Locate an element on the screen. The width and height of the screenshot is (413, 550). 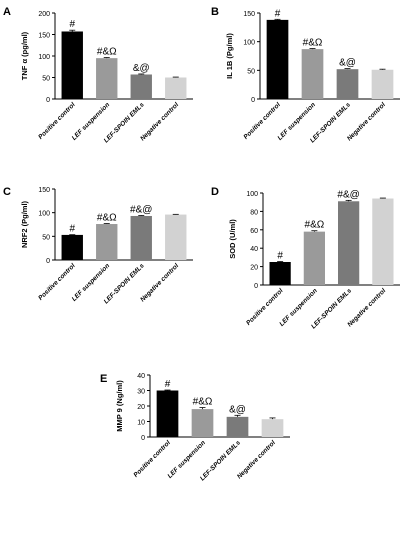
y-tick-label: 200 is located at coordinates (44, 14).